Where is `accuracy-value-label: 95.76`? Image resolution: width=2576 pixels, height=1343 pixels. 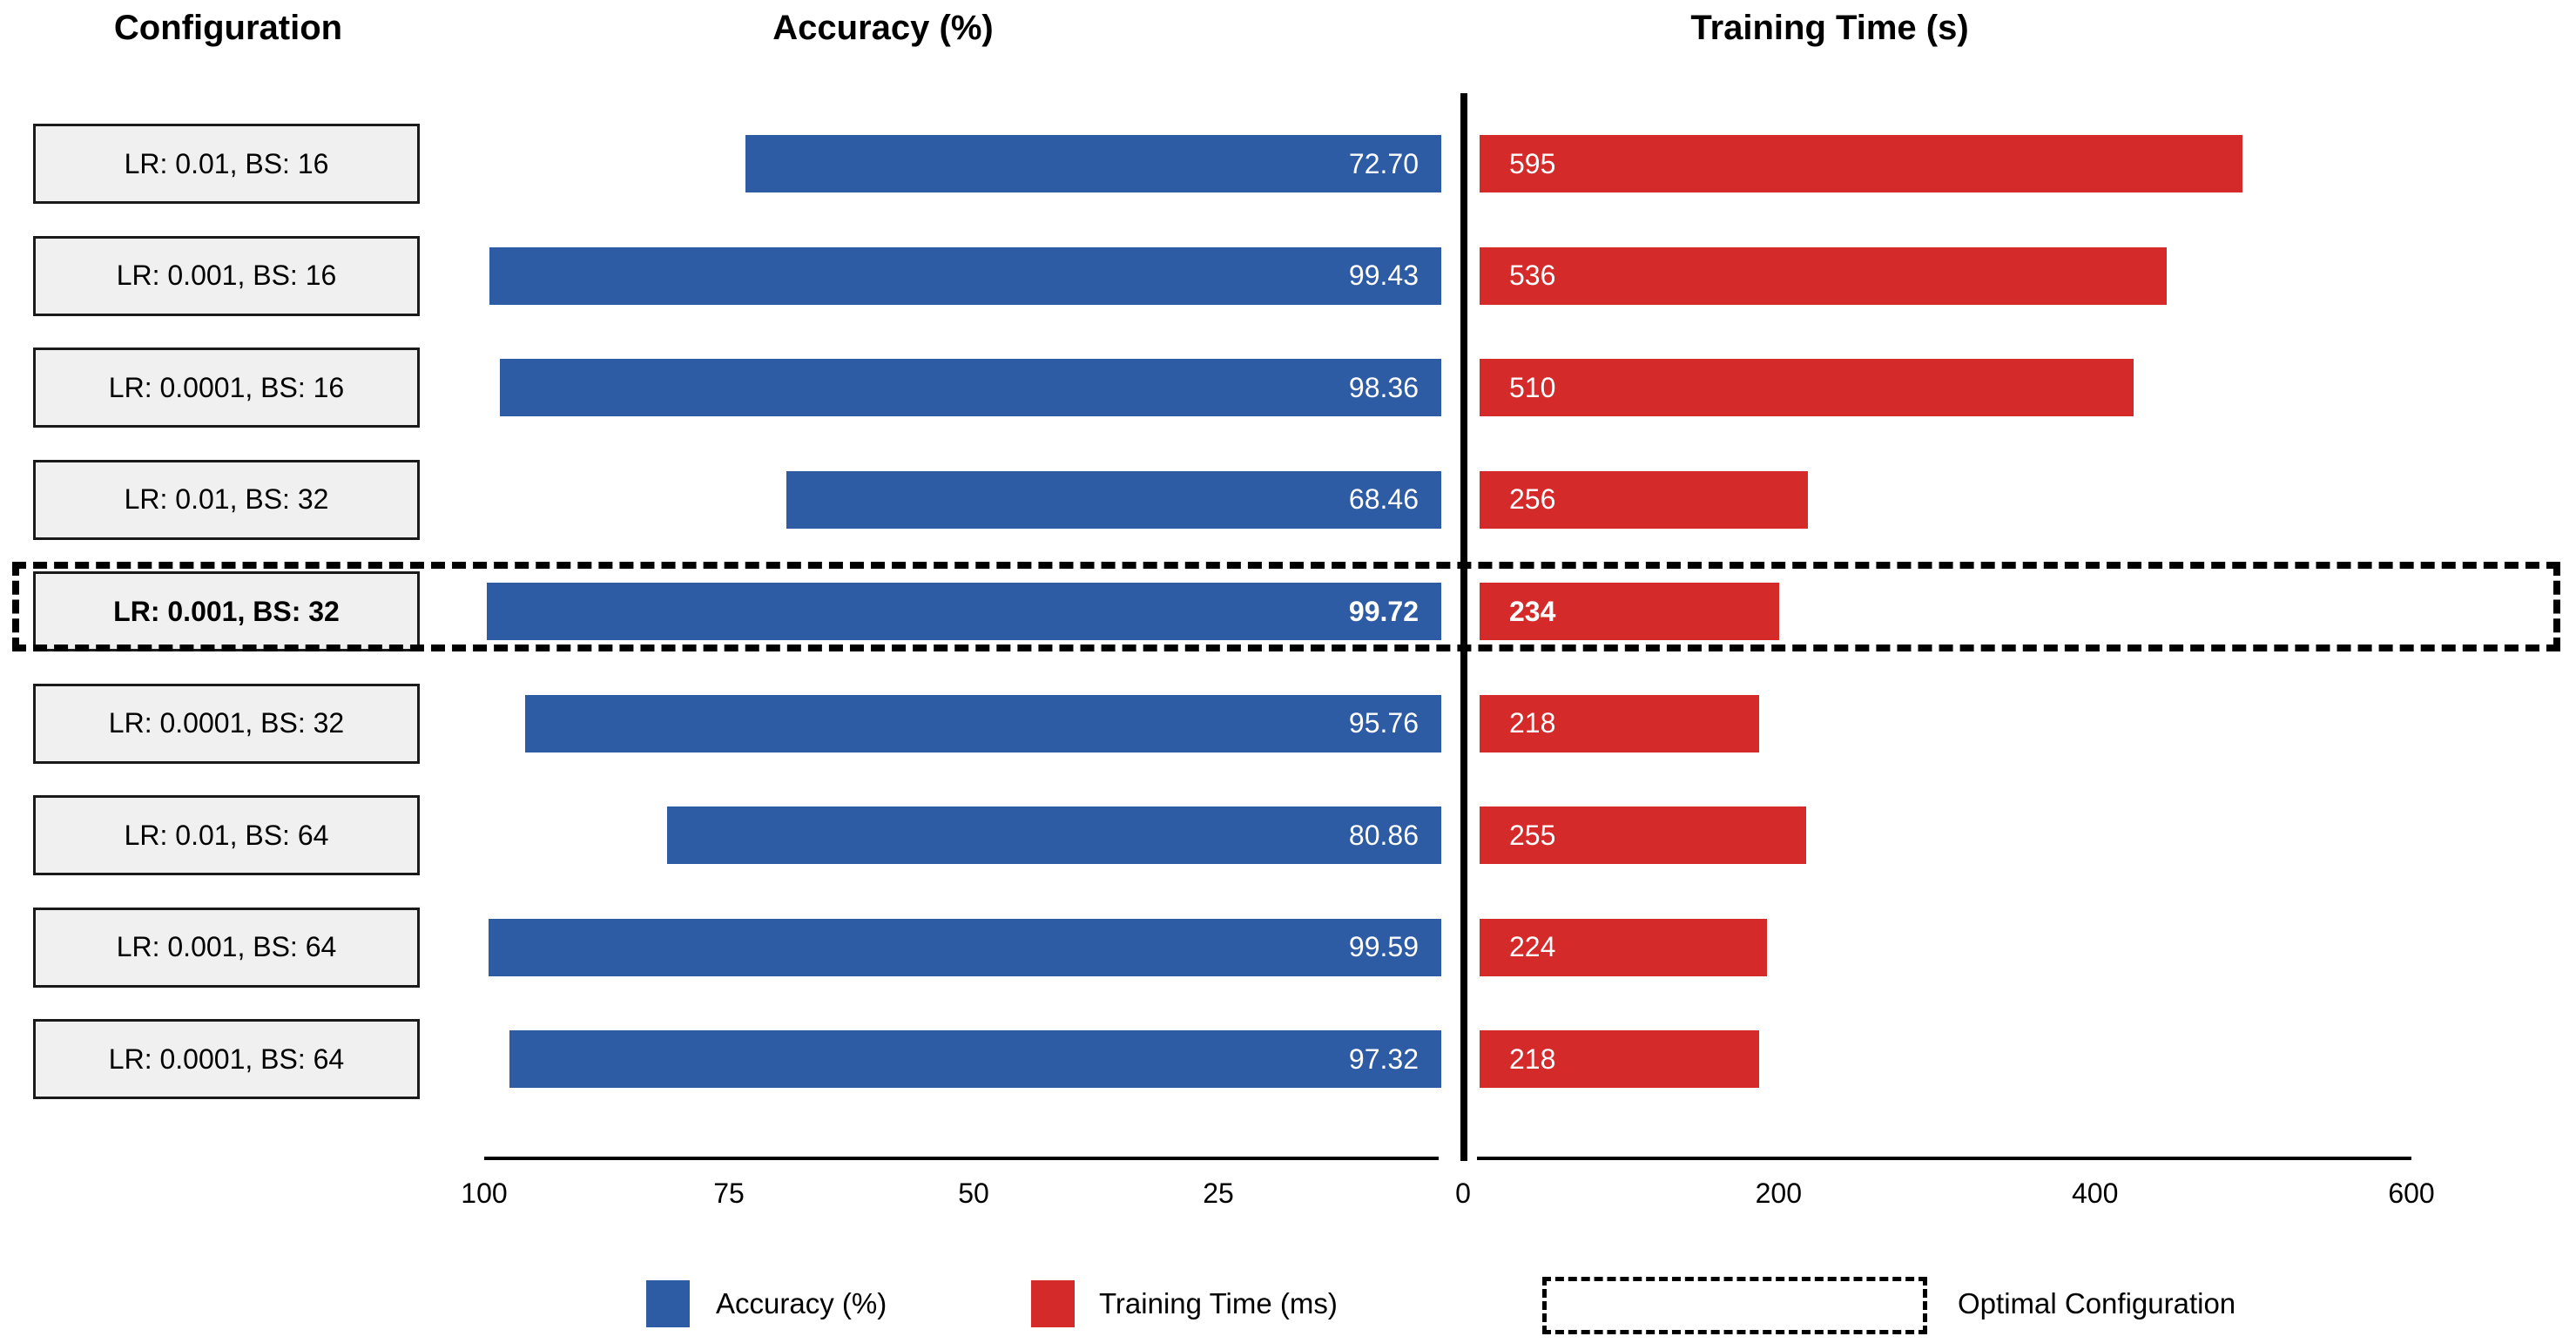
accuracy-value-label: 95.76 is located at coordinates (1383, 723).